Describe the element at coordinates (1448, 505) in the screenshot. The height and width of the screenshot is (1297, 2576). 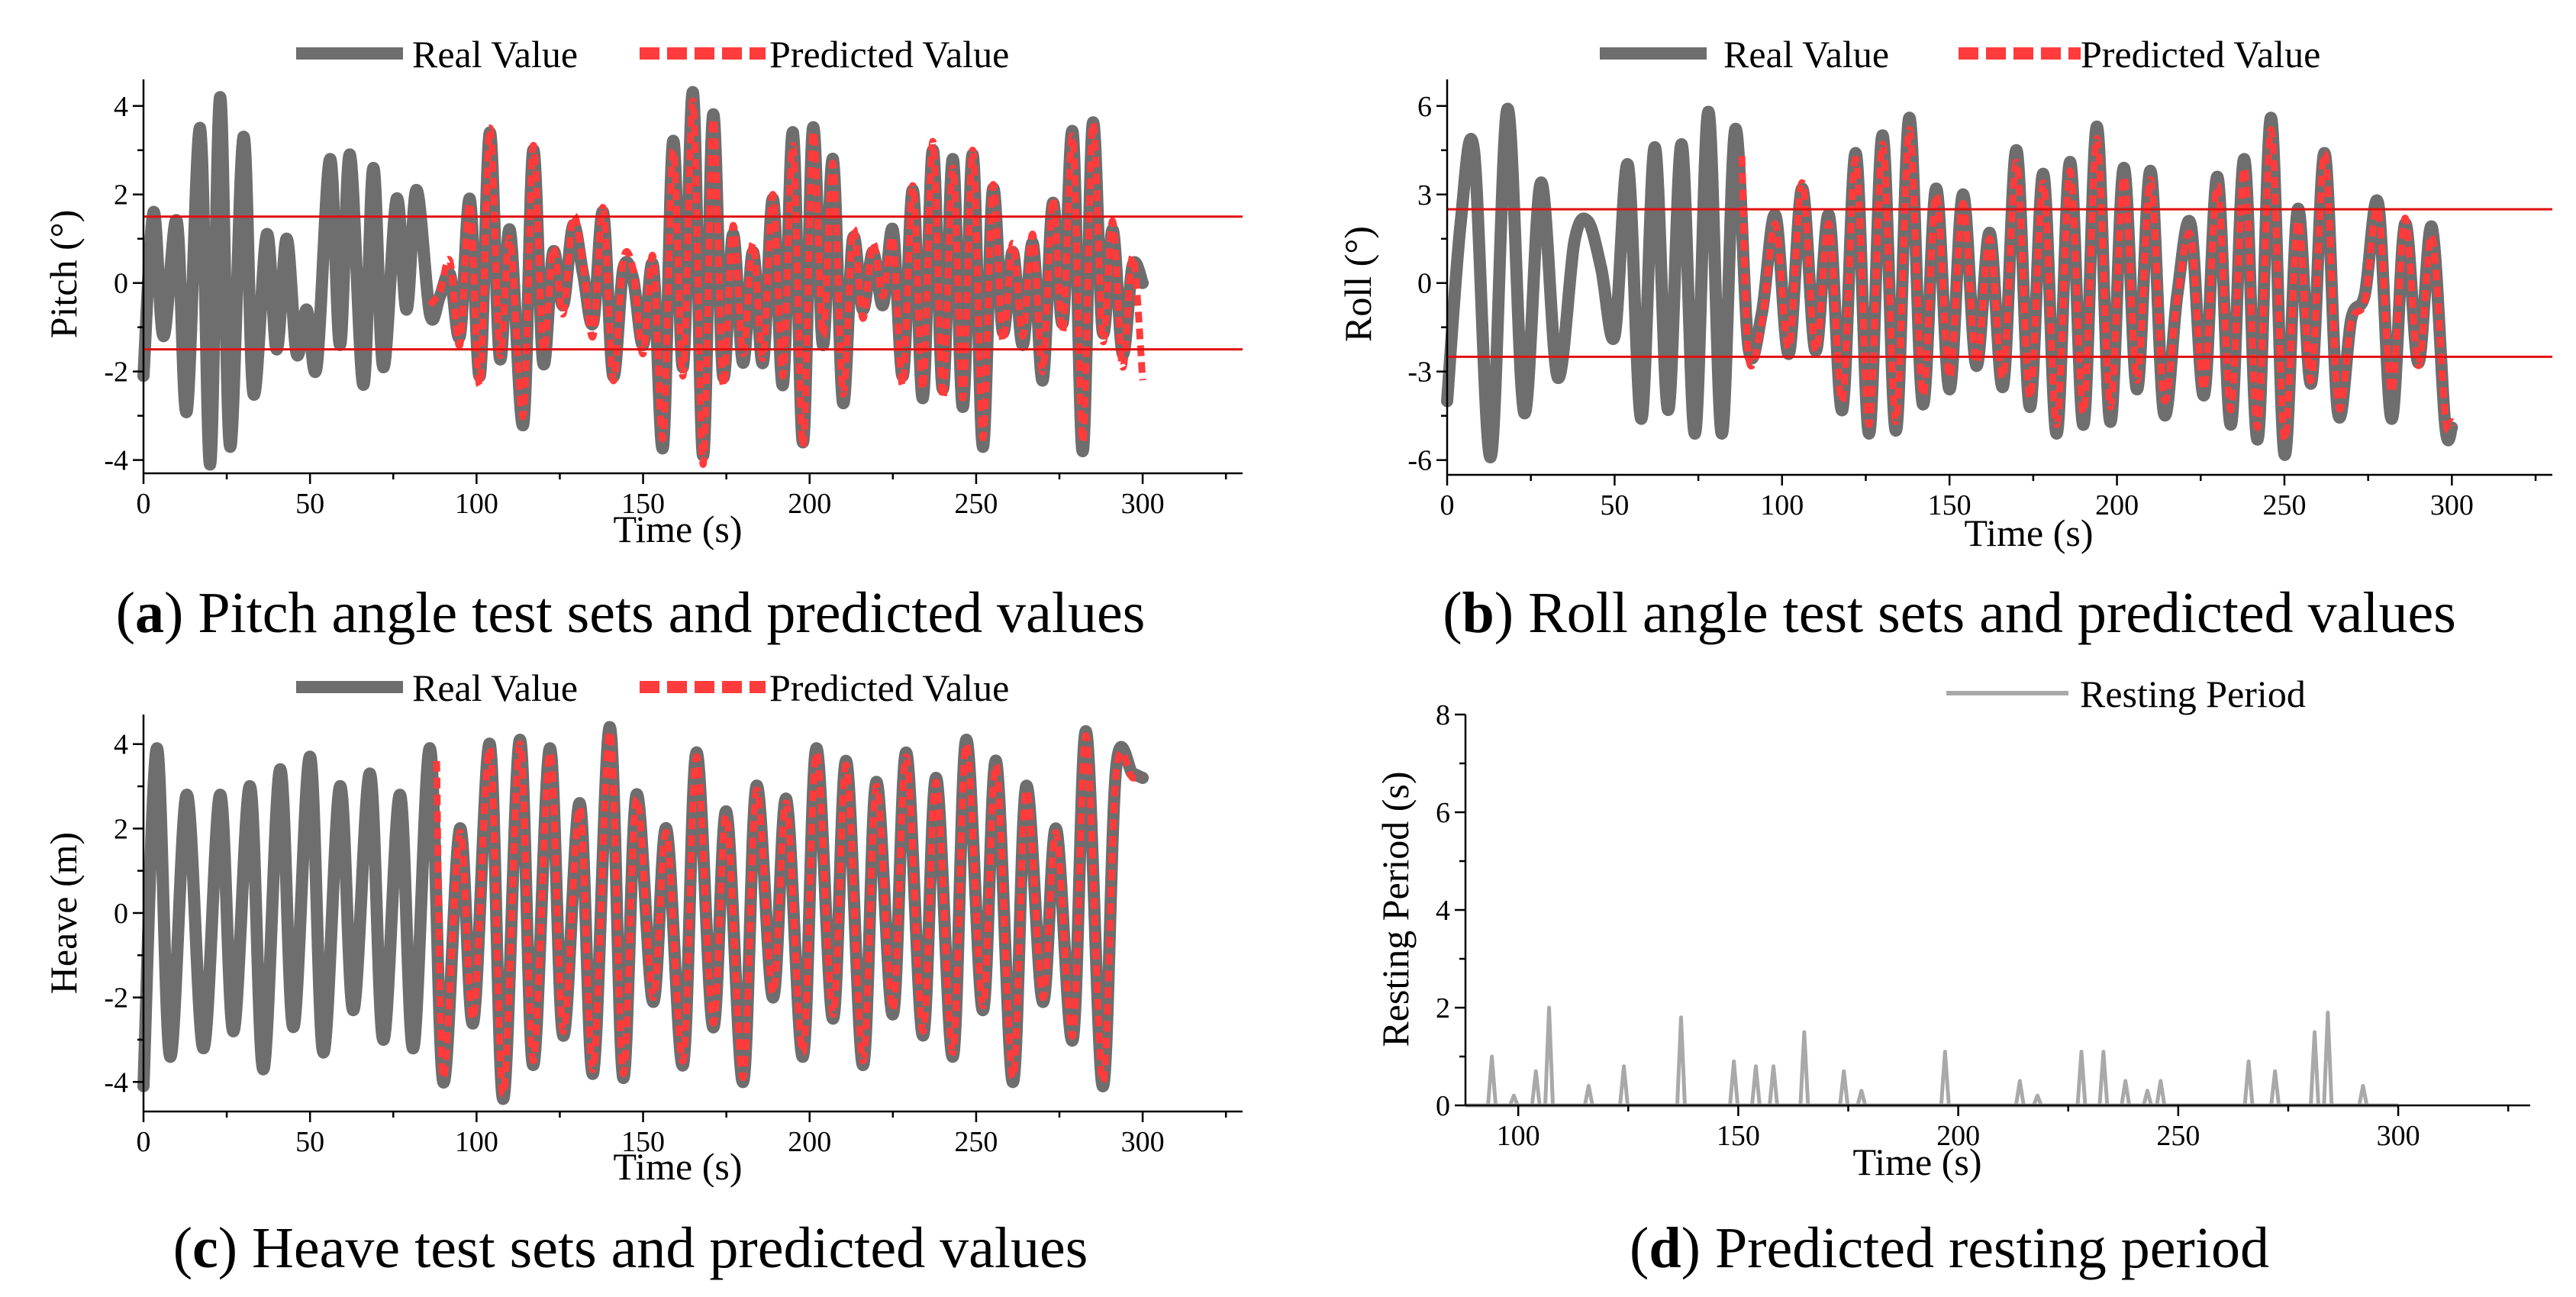
I see `roll-x-tick-label-0: 0` at that location.